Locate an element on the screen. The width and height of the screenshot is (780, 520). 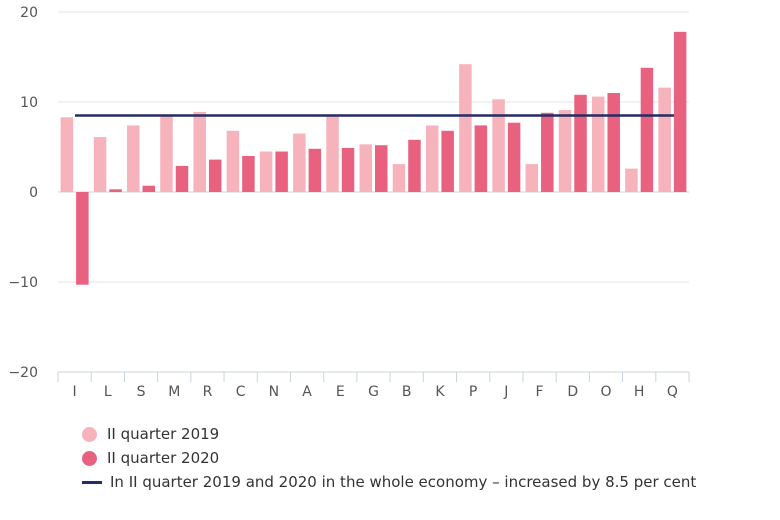
bar-S-2020 is located at coordinates (149, 188).